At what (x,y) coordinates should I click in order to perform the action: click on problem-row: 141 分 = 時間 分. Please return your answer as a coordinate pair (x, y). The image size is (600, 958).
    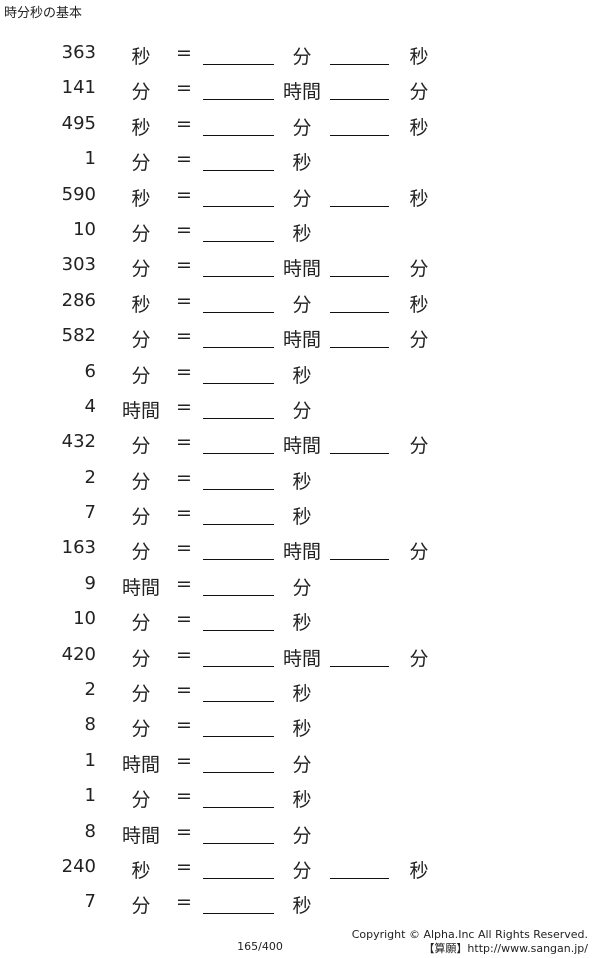
    Looking at the image, I should click on (300, 88).